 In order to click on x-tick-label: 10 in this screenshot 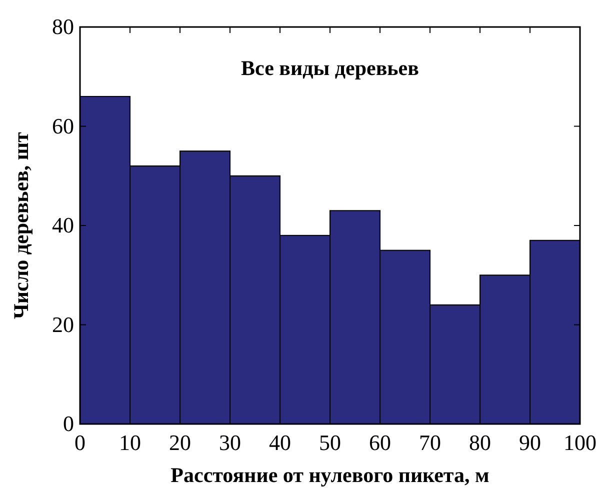, I will do `click(130, 442)`.